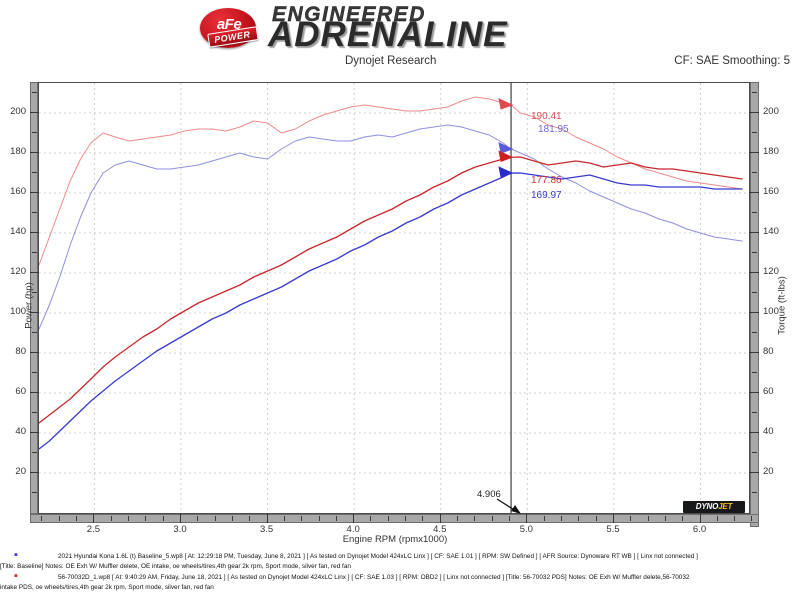  Describe the element at coordinates (20, 431) in the screenshot. I see `y-tick-left-40: 40` at that location.